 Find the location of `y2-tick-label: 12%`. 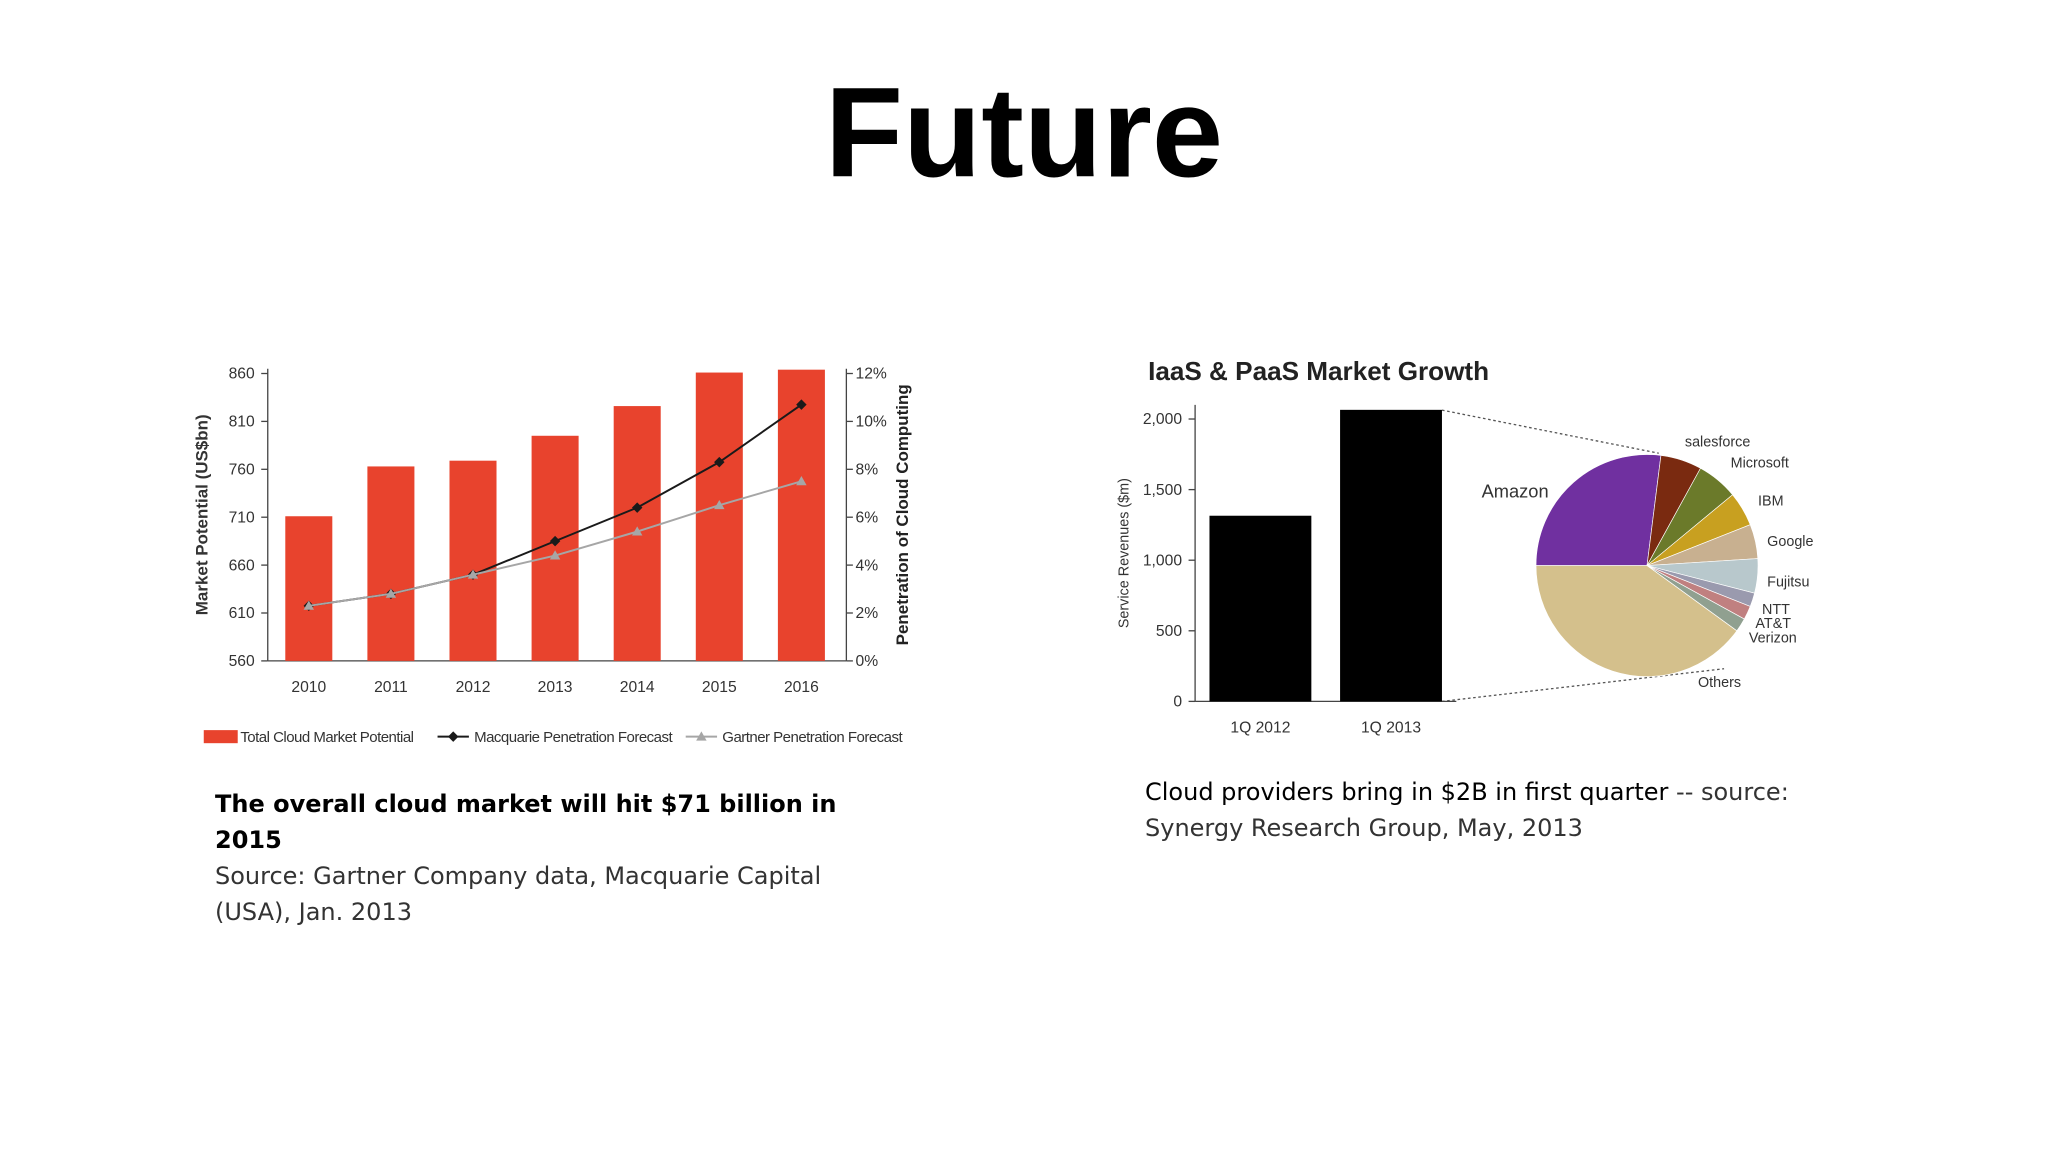

y2-tick-label: 12% is located at coordinates (871, 374).